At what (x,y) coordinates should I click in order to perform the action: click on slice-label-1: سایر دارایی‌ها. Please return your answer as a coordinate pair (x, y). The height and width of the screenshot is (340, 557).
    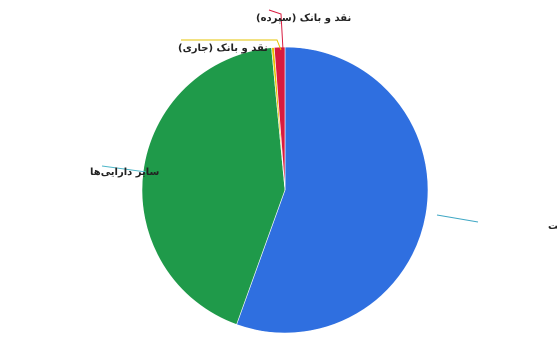
    Looking at the image, I should click on (125, 172).